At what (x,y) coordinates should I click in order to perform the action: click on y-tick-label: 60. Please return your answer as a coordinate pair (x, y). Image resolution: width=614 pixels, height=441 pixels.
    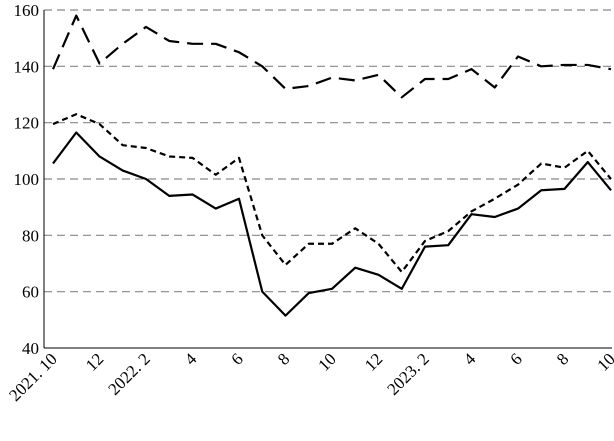
    Looking at the image, I should click on (30, 292).